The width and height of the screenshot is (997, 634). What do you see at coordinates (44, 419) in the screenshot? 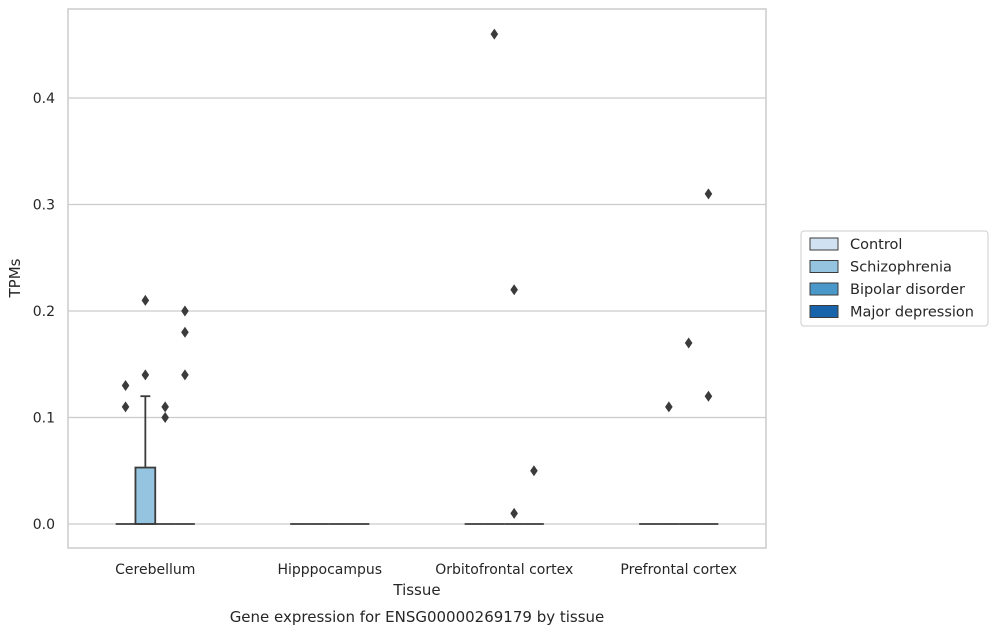
I see `y-tick-label: 0.1` at bounding box center [44, 419].